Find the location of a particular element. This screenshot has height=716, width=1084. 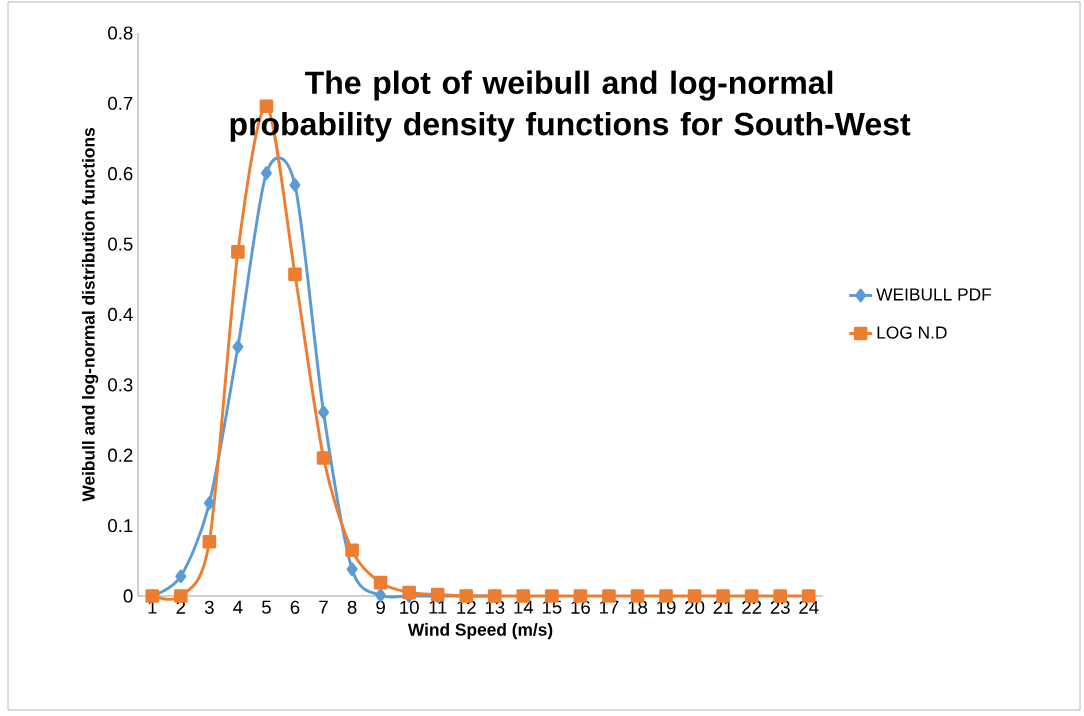

y-tick-label: 0.7 is located at coordinates (120, 103).